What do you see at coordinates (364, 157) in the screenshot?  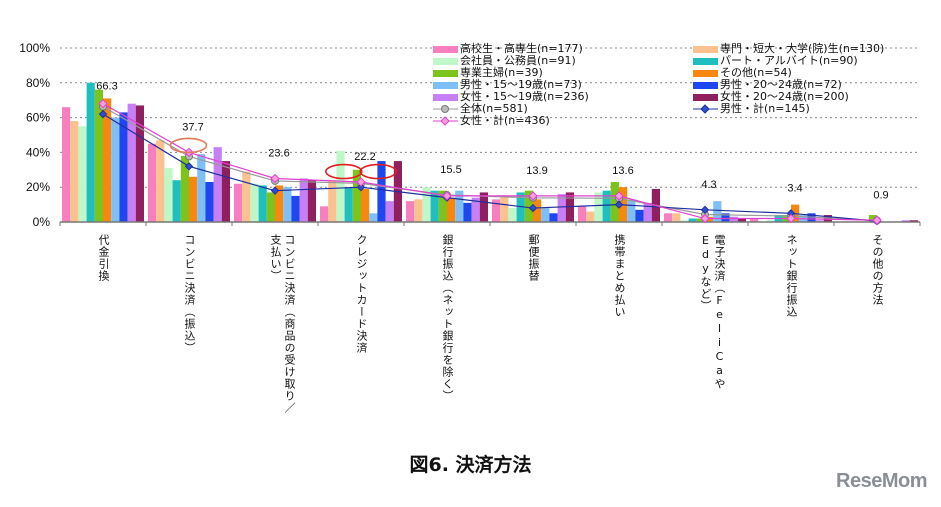 I see `data-label: 22.2` at bounding box center [364, 157].